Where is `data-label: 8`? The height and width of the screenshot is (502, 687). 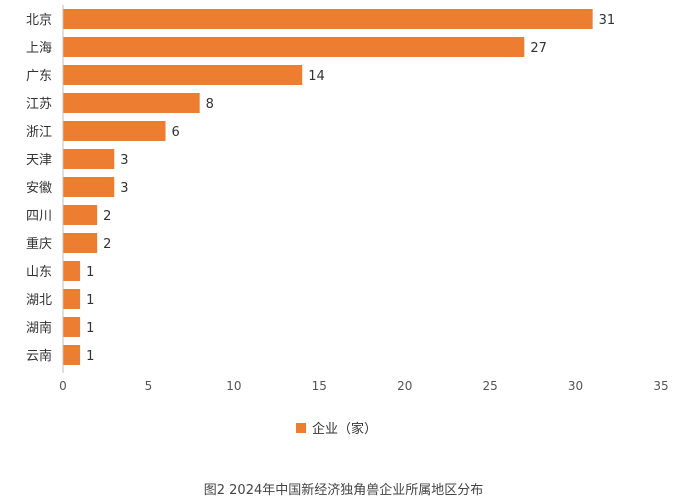
data-label: 8 is located at coordinates (210, 104).